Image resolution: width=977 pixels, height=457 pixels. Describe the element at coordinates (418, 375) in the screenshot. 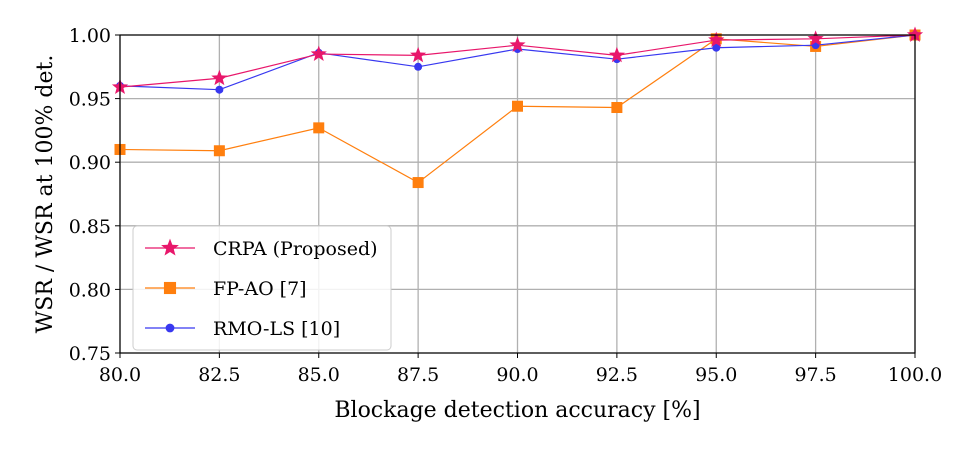

I see `x-tick-label: 87.5` at that location.